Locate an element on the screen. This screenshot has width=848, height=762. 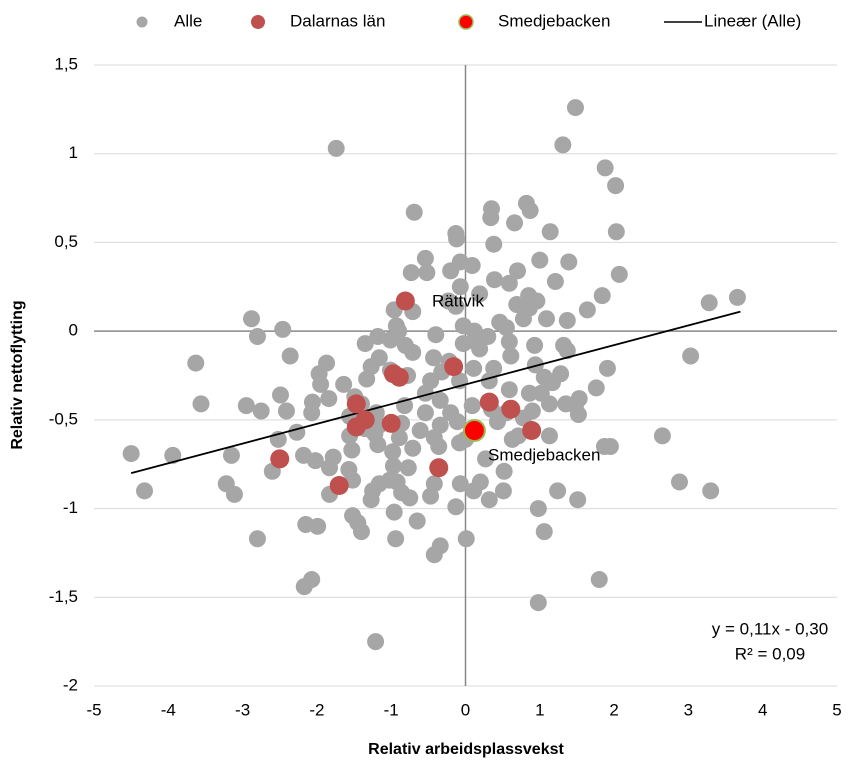
x-tick-label: 4 is located at coordinates (762, 709).